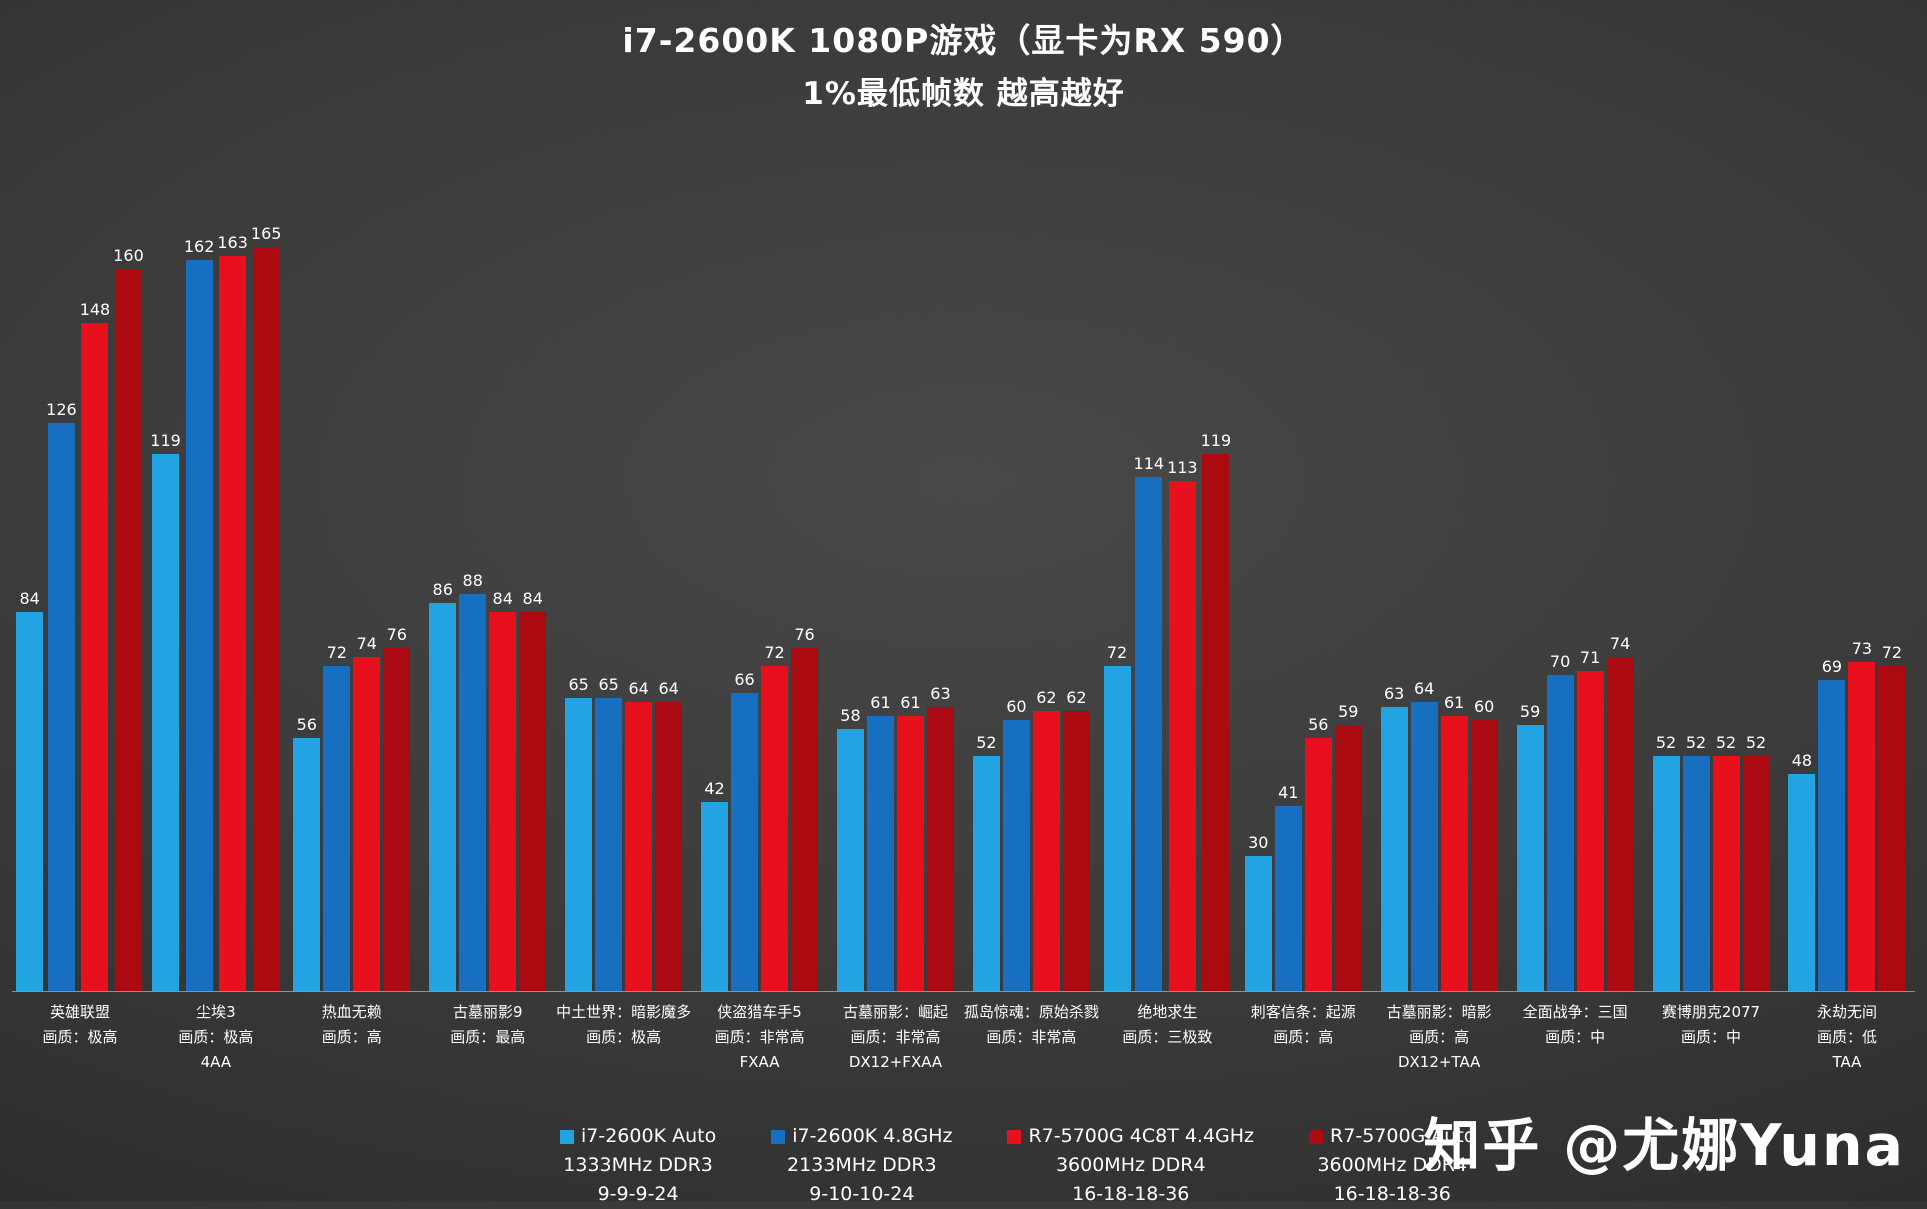  What do you see at coordinates (759, 1061) in the screenshot?
I see `category-label-line: FXAA` at bounding box center [759, 1061].